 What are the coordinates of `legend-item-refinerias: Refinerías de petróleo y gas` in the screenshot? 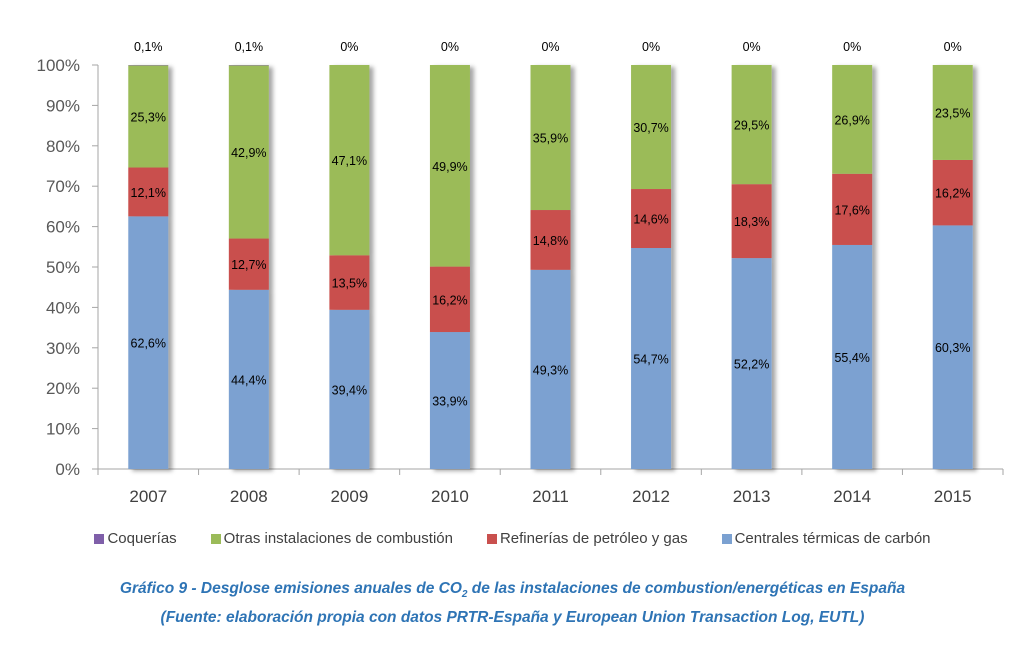 It's located at (587, 538).